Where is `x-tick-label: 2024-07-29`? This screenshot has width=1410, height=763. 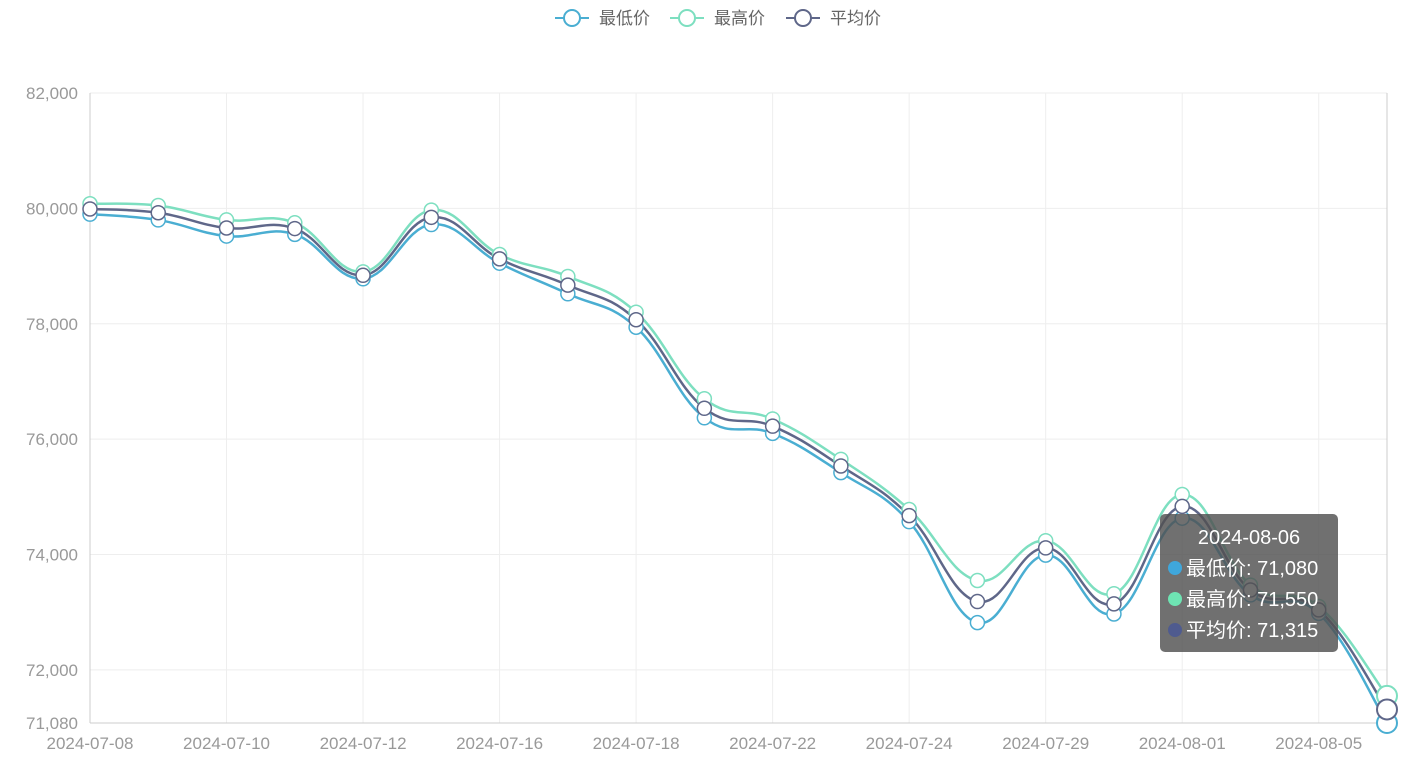 x-tick-label: 2024-07-29 is located at coordinates (1045, 743).